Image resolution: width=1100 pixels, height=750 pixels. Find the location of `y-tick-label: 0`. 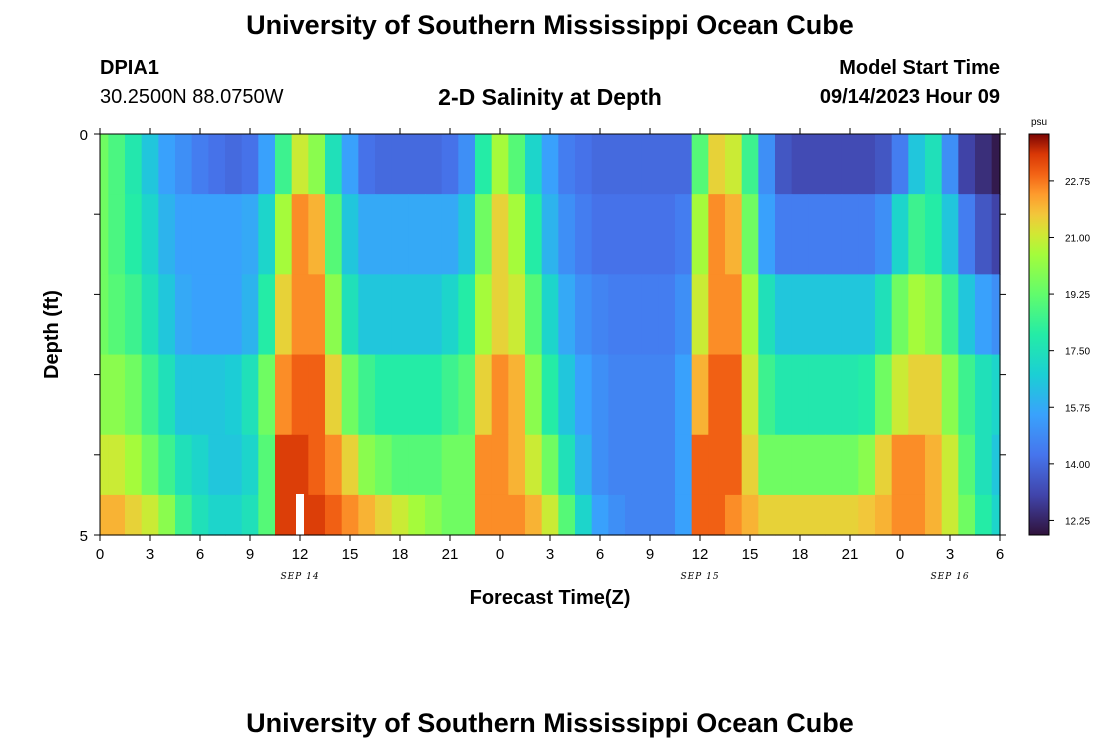

y-tick-label: 0 is located at coordinates (84, 135).